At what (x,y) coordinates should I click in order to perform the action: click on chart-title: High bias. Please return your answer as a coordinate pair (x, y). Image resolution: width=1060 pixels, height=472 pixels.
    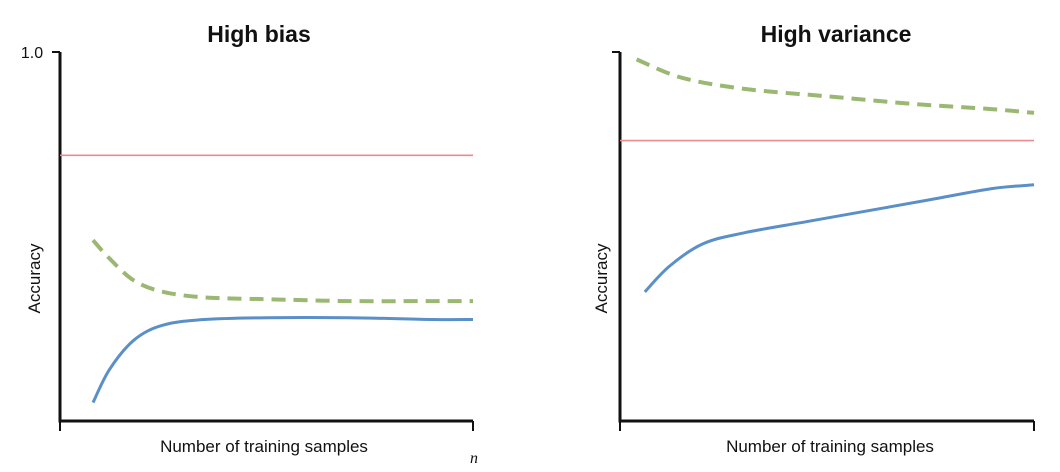
    Looking at the image, I should click on (259, 34).